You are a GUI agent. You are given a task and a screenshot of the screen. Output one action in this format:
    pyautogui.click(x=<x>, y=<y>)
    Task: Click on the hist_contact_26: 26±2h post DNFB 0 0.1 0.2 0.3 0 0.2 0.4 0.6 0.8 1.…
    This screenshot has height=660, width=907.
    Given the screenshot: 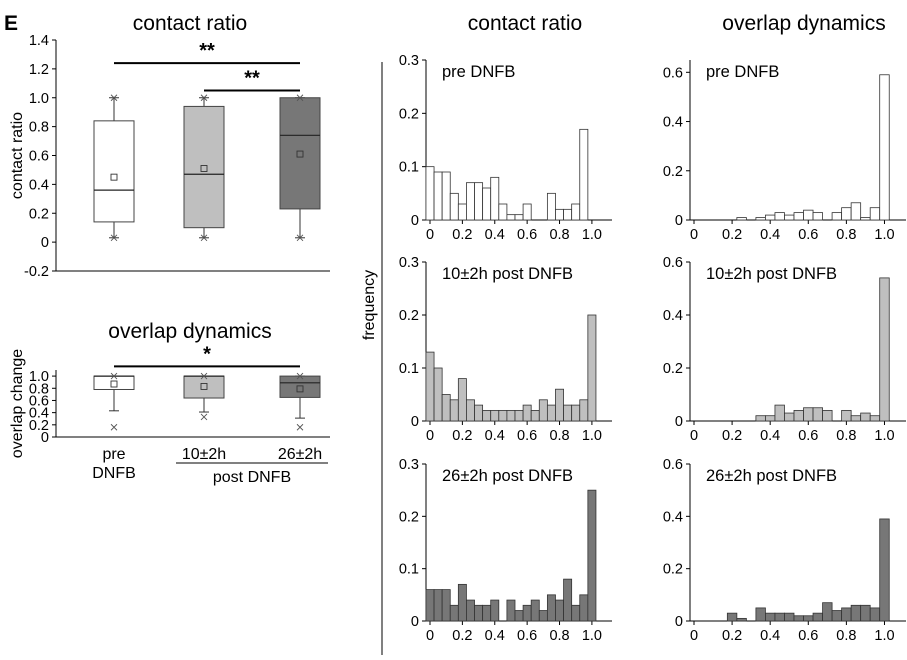 What is the action you would take?
    pyautogui.click(x=505, y=550)
    